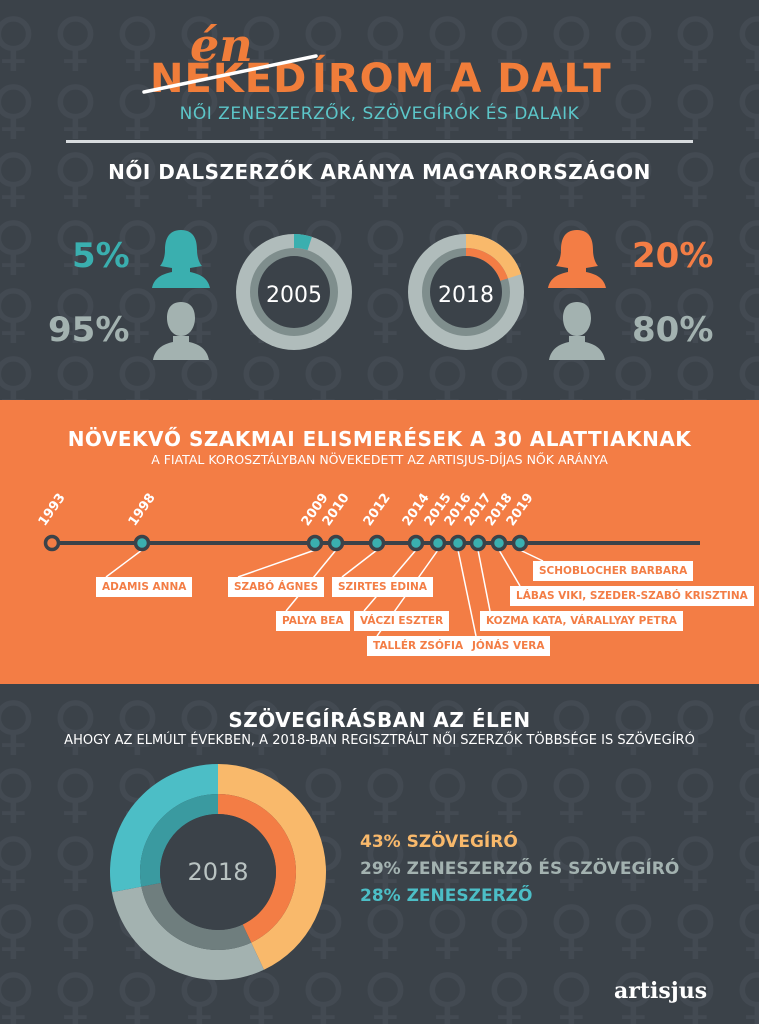 The width and height of the screenshot is (759, 1024). I want to click on timeline-name: LÁBAS VIKI, SZEDER-SZABÓ KRISZTINA, so click(632, 596).